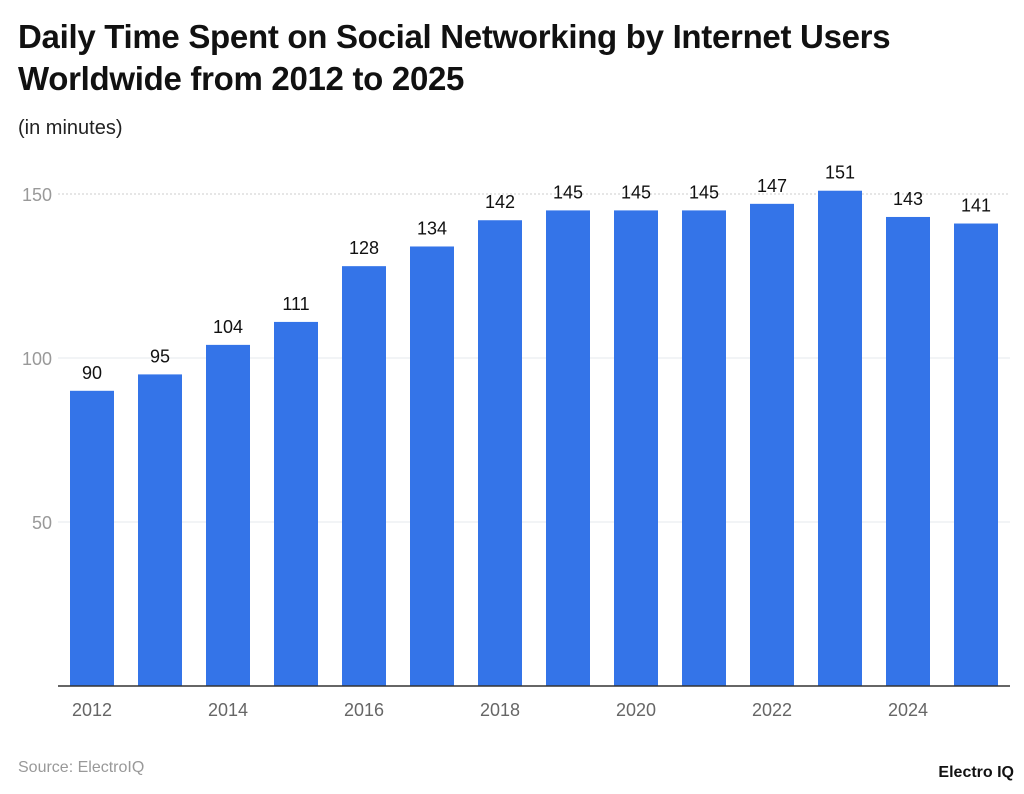 This screenshot has height=794, width=1024. What do you see at coordinates (228, 515) in the screenshot?
I see `bar-2014` at bounding box center [228, 515].